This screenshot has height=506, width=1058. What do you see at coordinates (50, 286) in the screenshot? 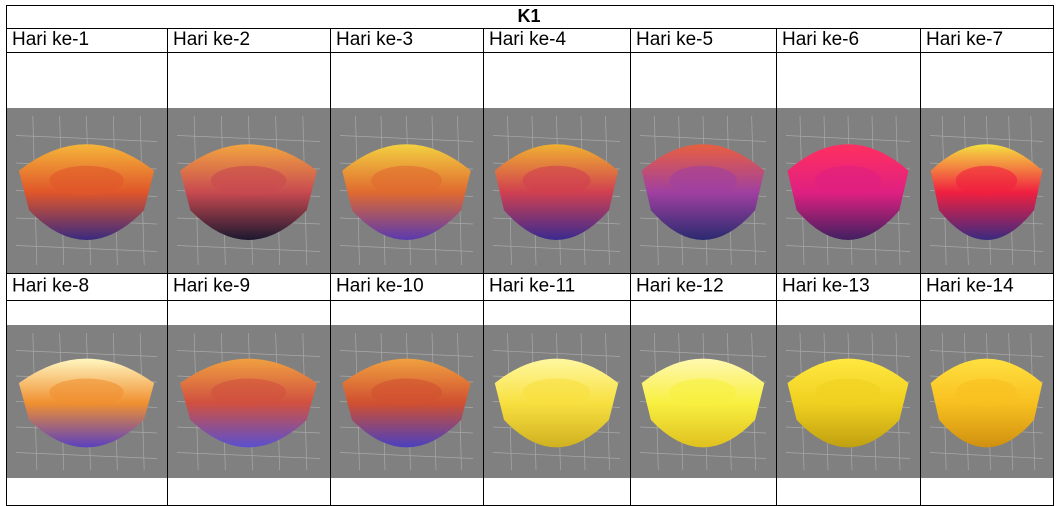
I see `cell-label: Hari ke-8` at bounding box center [50, 286].